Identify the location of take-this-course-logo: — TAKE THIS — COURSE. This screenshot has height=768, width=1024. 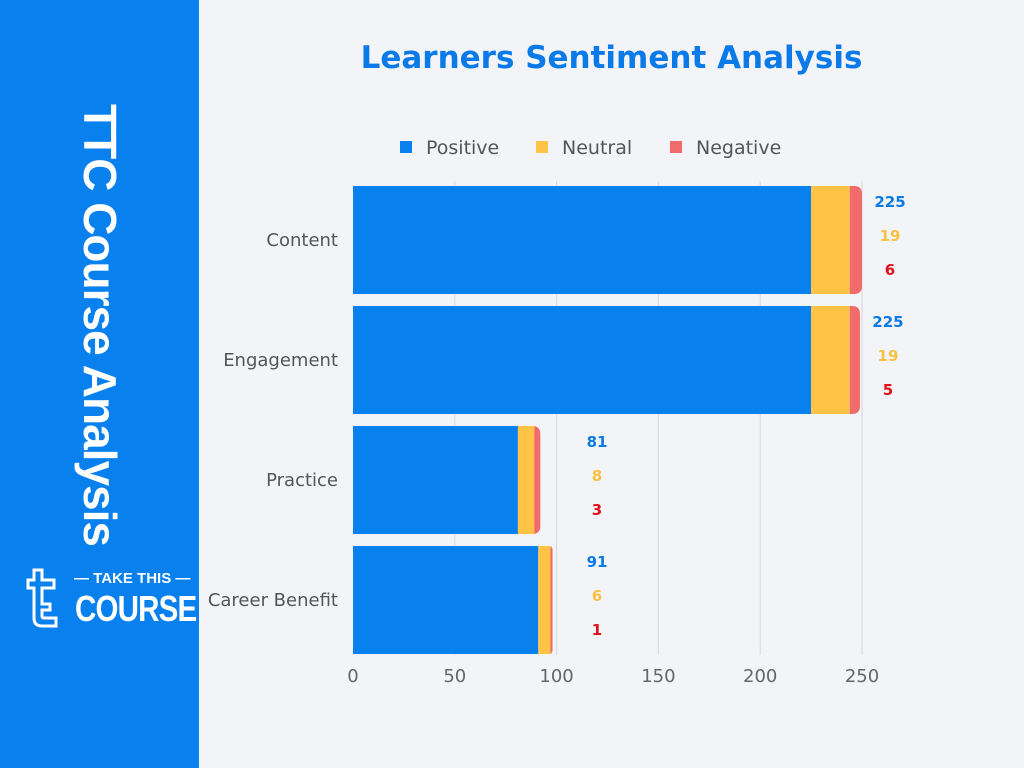
(110, 599).